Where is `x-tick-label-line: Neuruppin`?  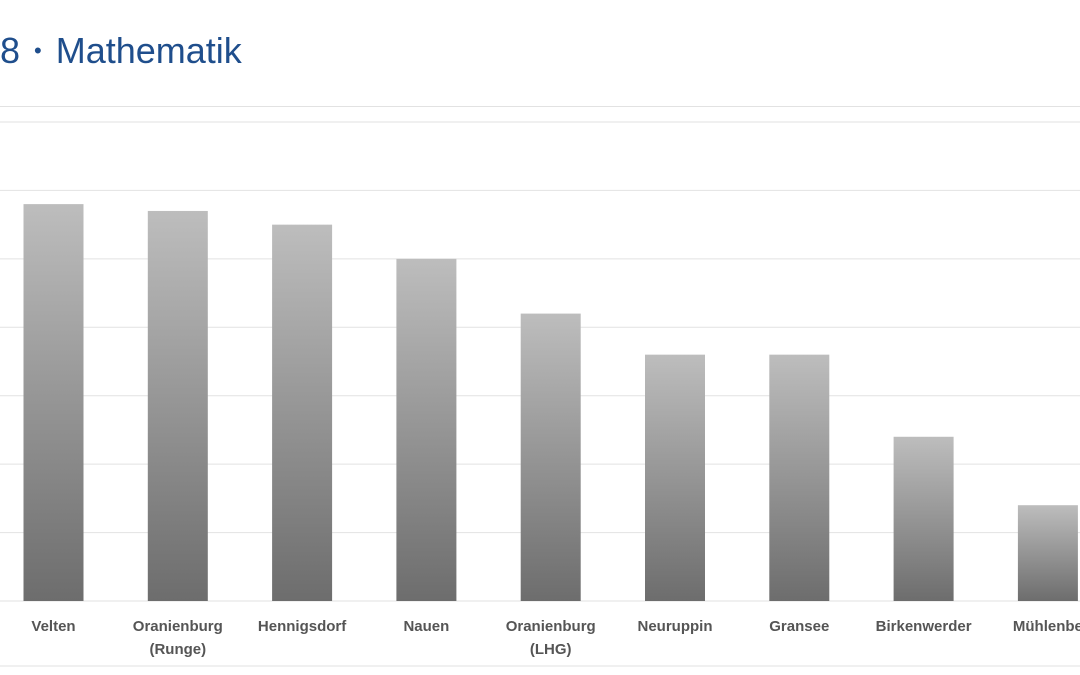
x-tick-label-line: Neuruppin is located at coordinates (675, 626).